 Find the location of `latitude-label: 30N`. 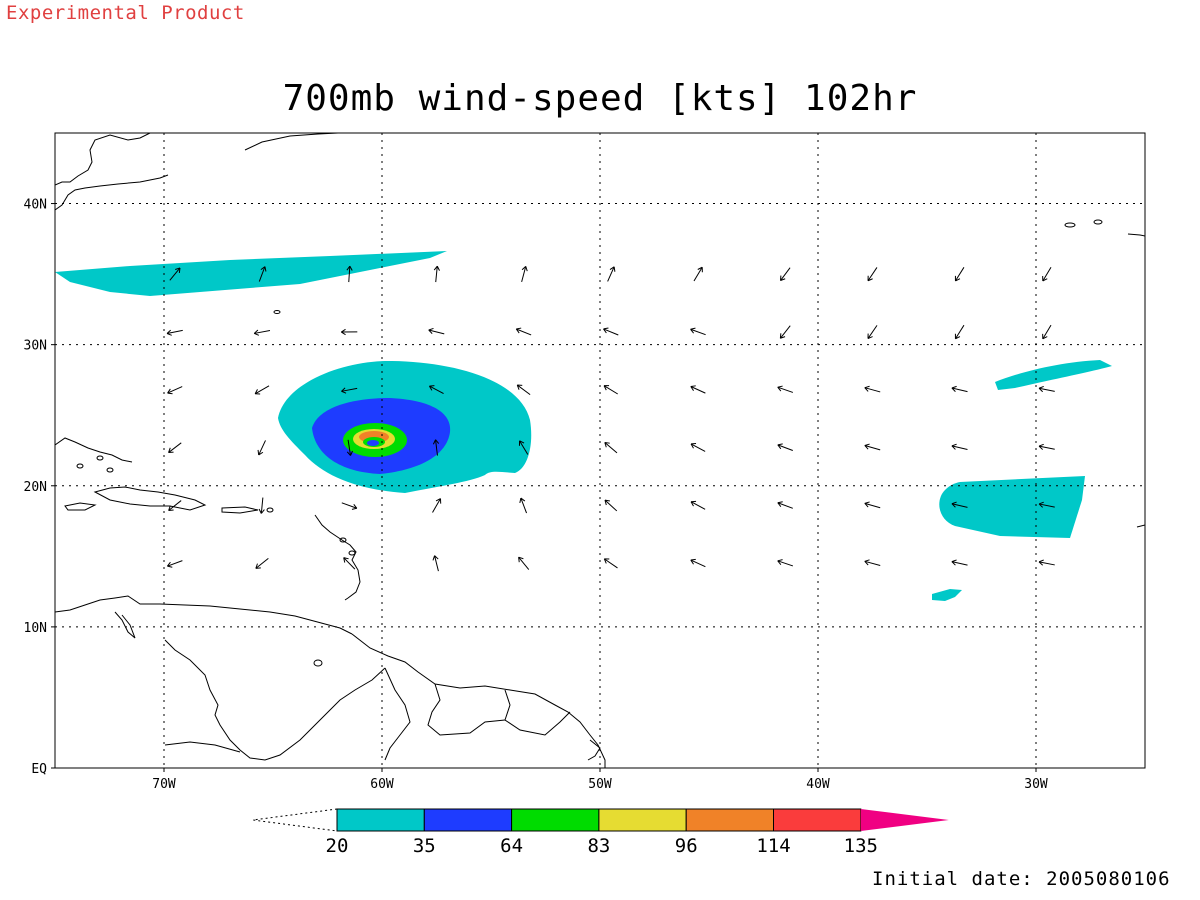

latitude-label: 30N is located at coordinates (35, 346).